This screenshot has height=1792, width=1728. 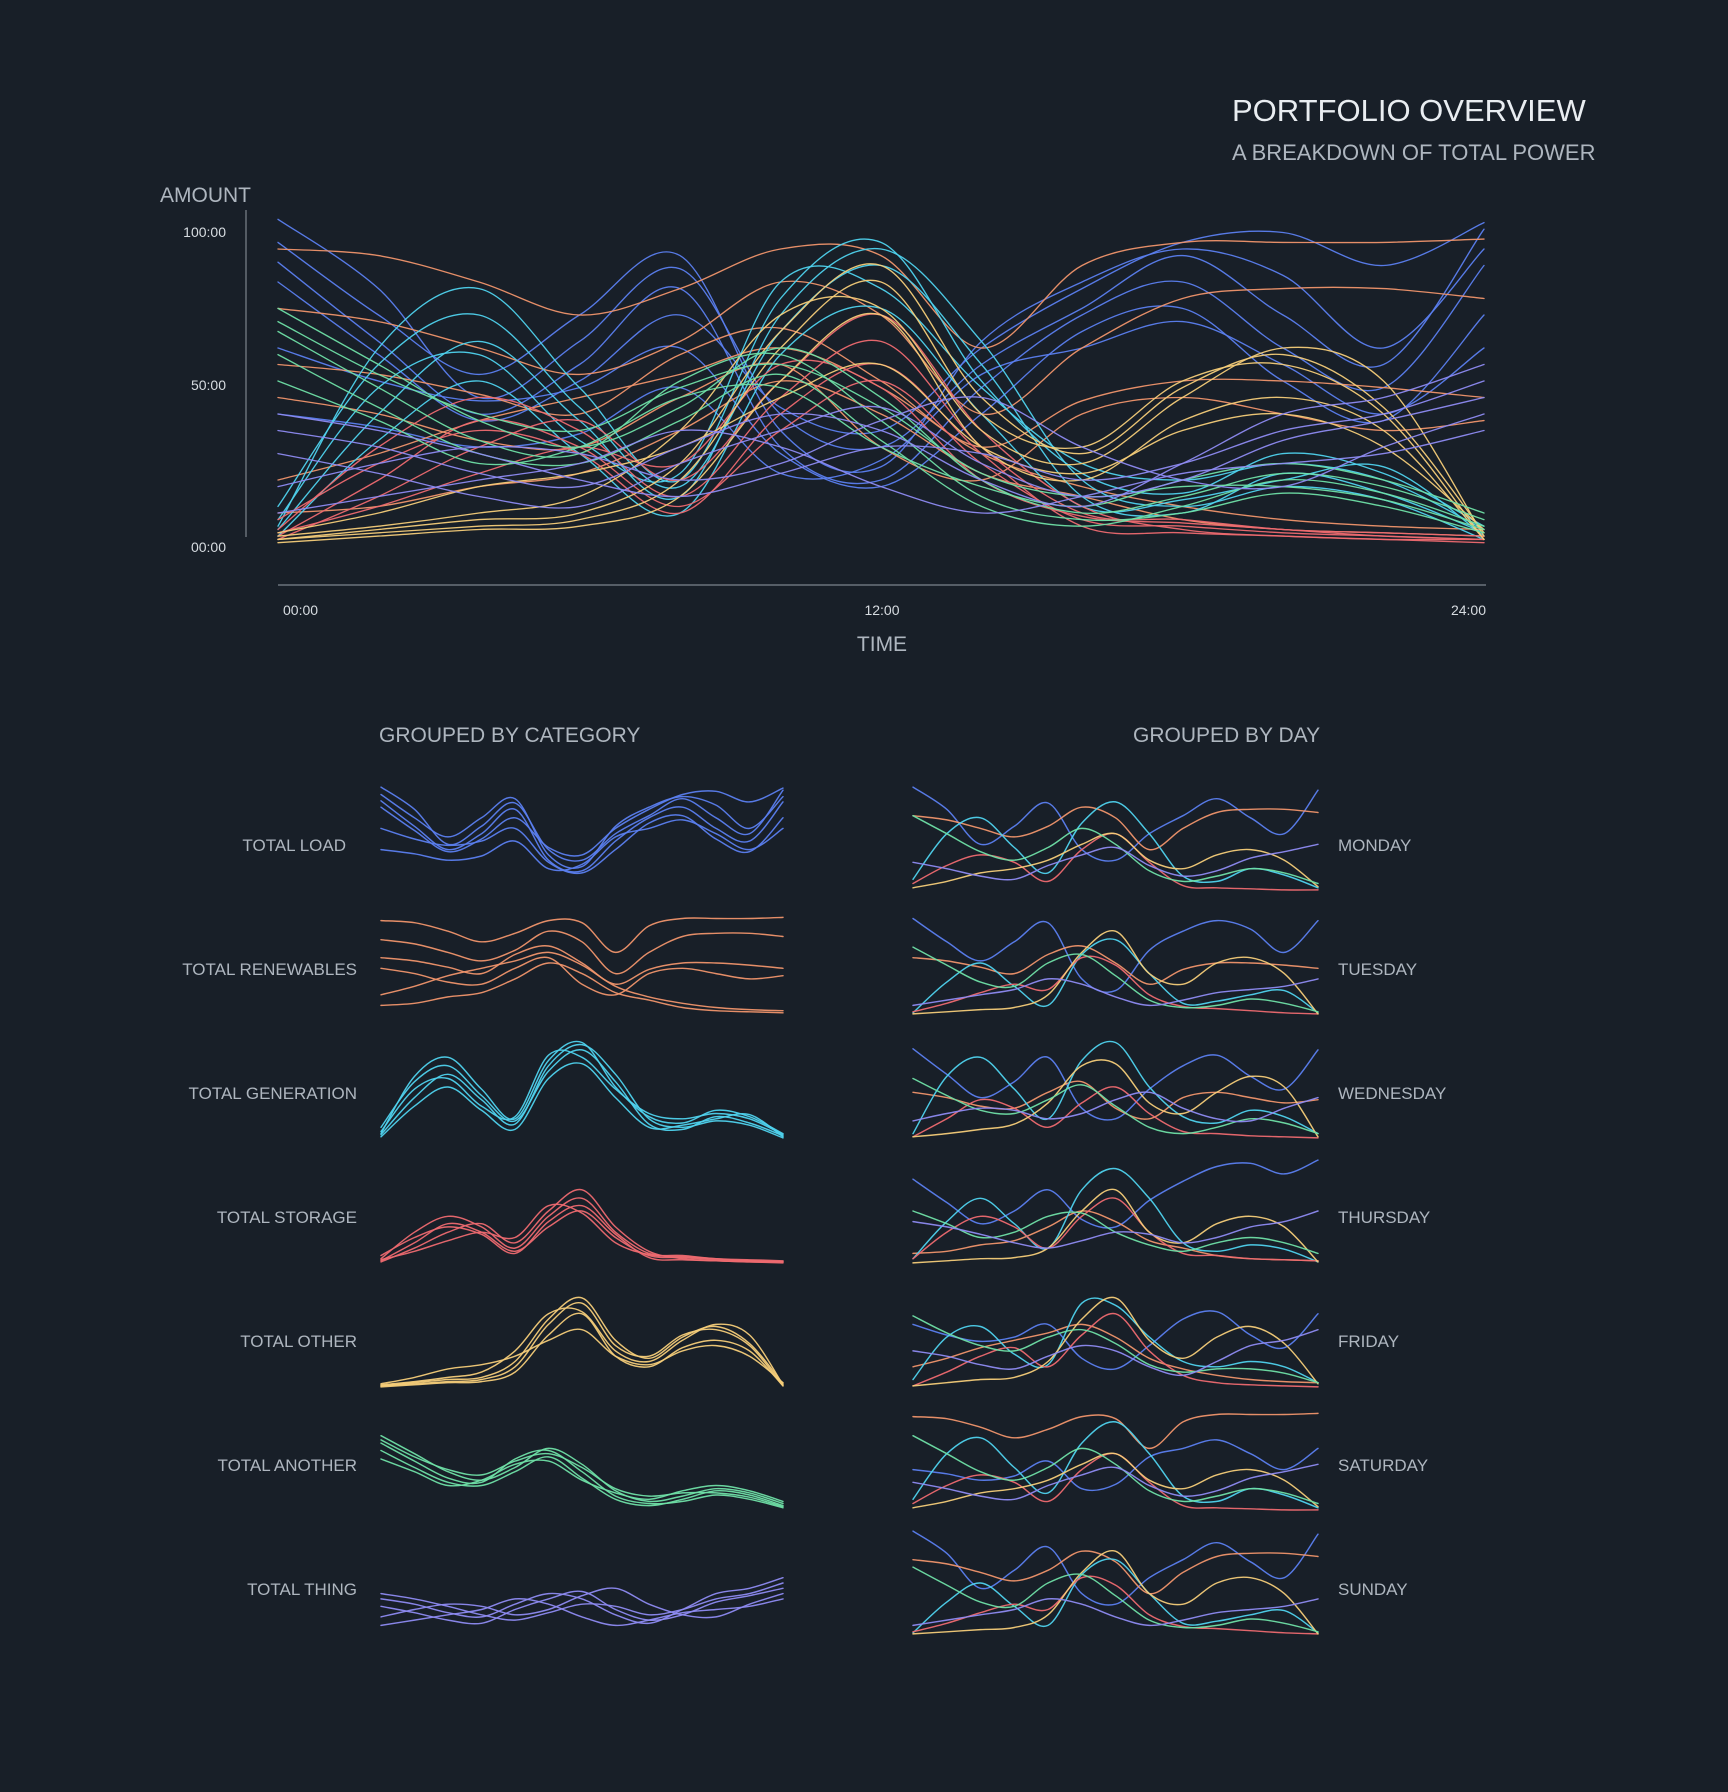 What do you see at coordinates (1226, 735) in the screenshot?
I see `day-panel-title: GROUPED BY DAY` at bounding box center [1226, 735].